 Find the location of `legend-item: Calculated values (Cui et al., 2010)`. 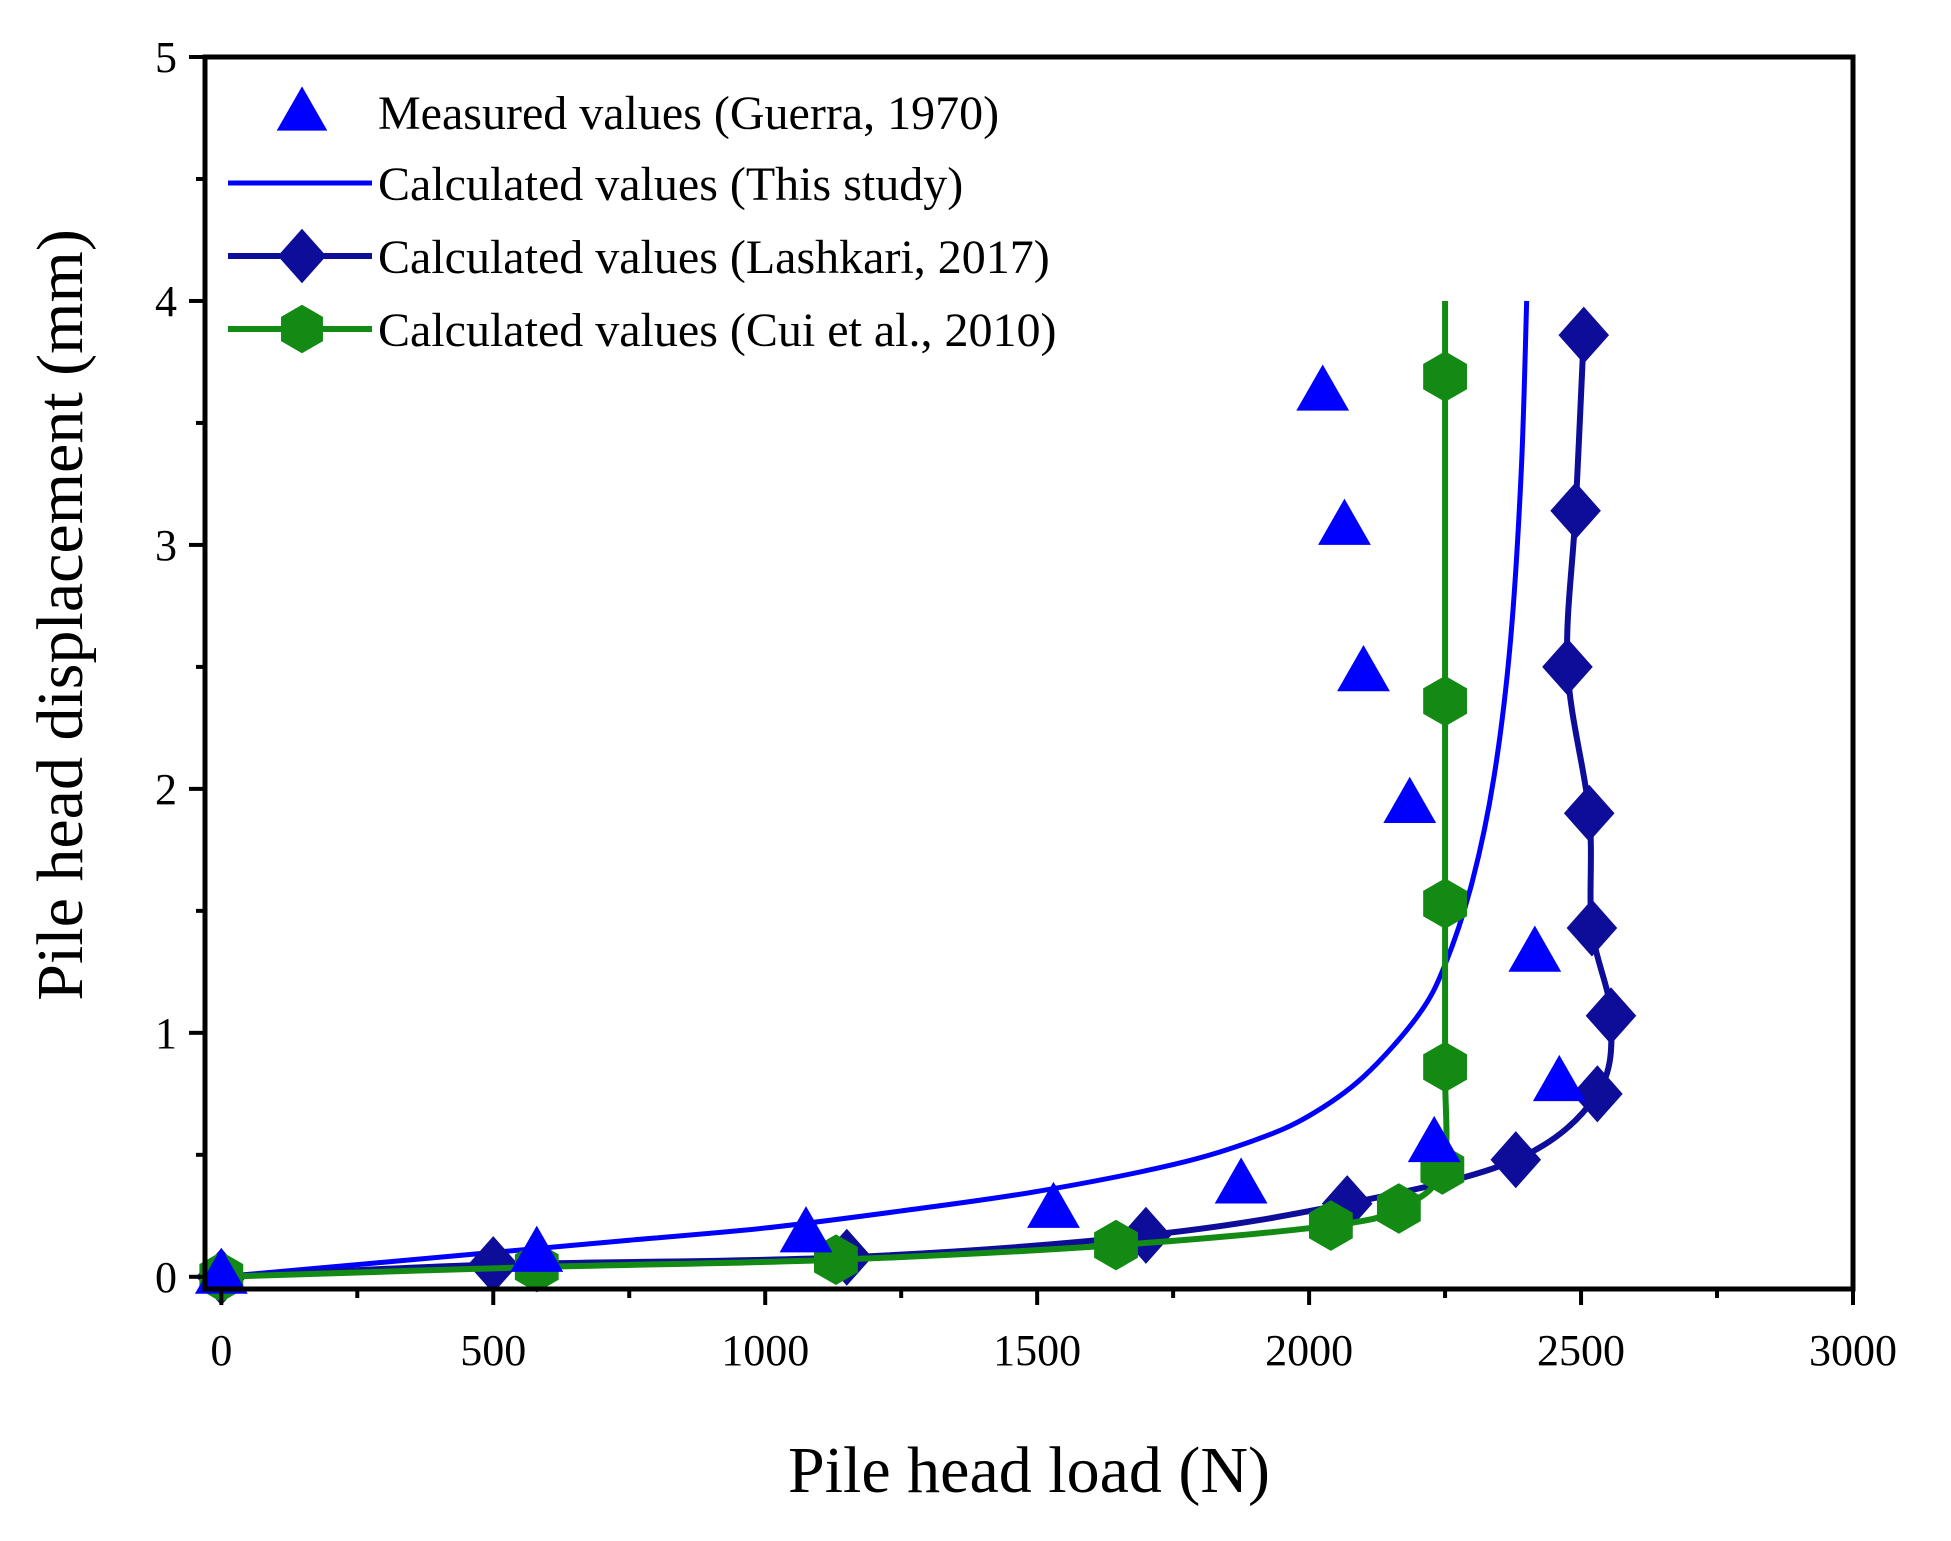

legend-item: Calculated values (Cui et al., 2010) is located at coordinates (642, 330).